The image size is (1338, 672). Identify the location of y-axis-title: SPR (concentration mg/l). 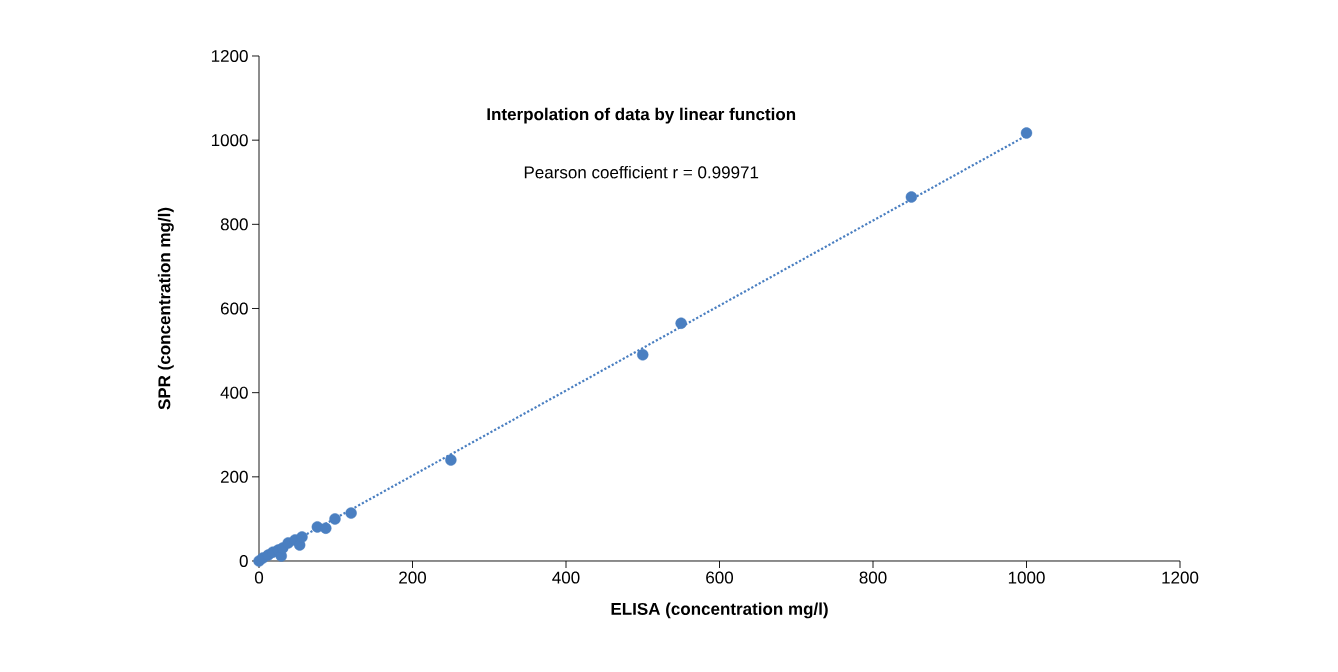
(165, 308).